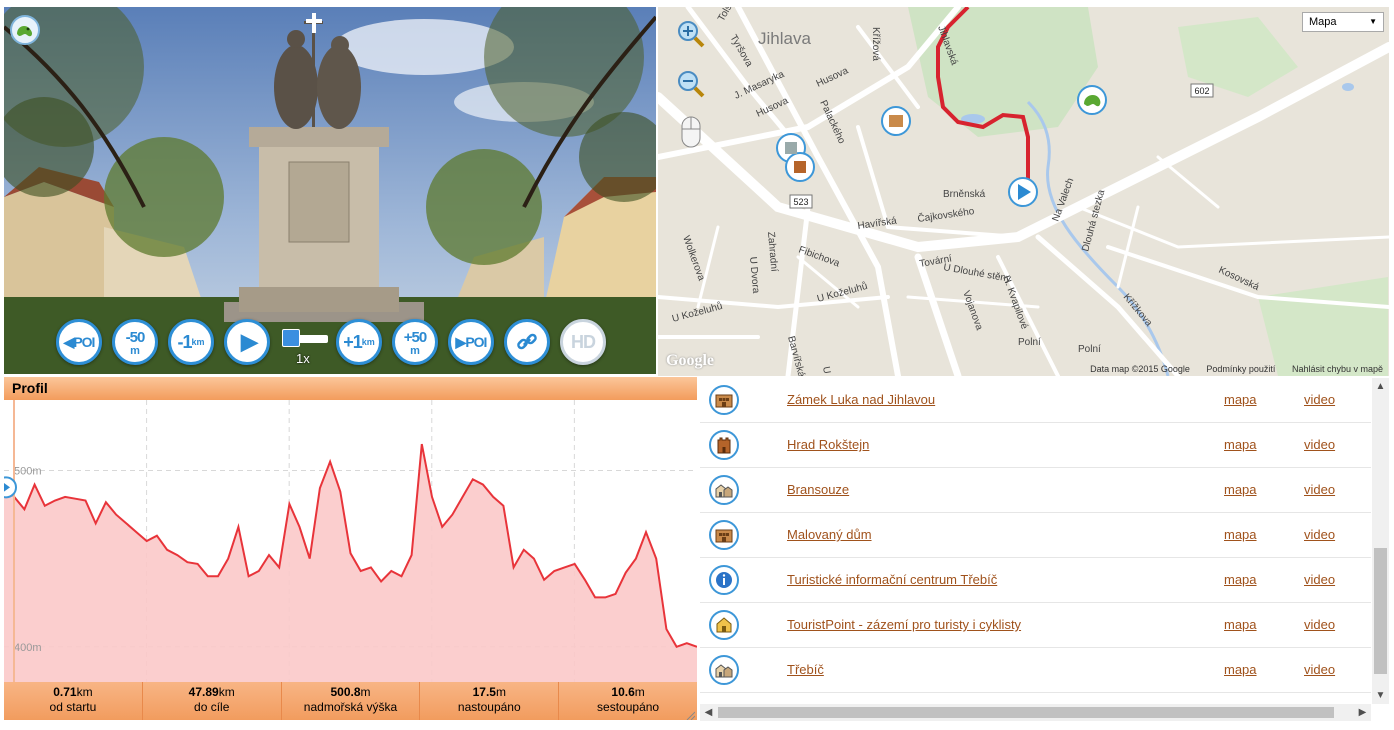  I want to click on poi-name-link: Turistické informační centrum Třebíč, so click(892, 579).